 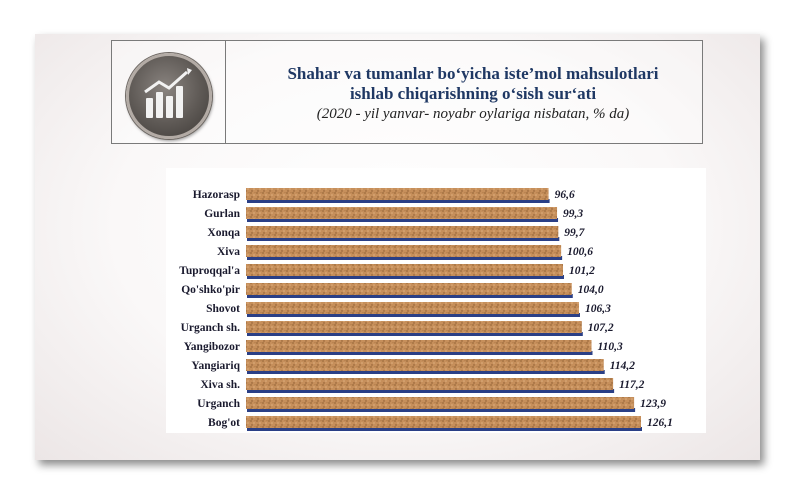 What do you see at coordinates (653, 404) in the screenshot?
I see `value-label: 123,9` at bounding box center [653, 404].